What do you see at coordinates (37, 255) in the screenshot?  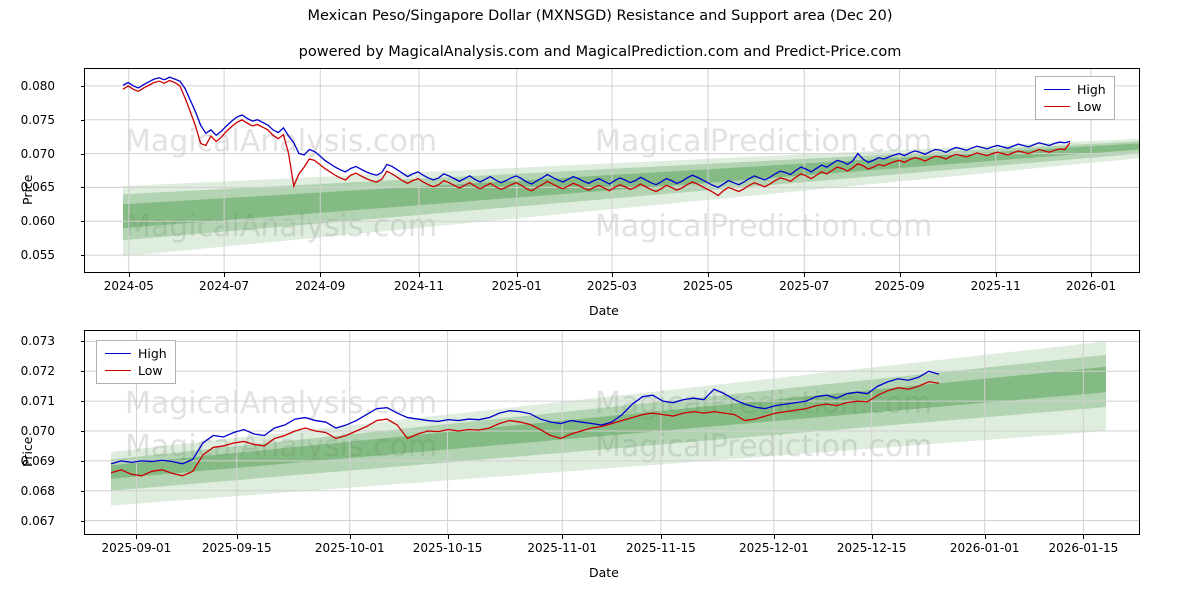 I see `y-tick-label: 0.055` at bounding box center [37, 255].